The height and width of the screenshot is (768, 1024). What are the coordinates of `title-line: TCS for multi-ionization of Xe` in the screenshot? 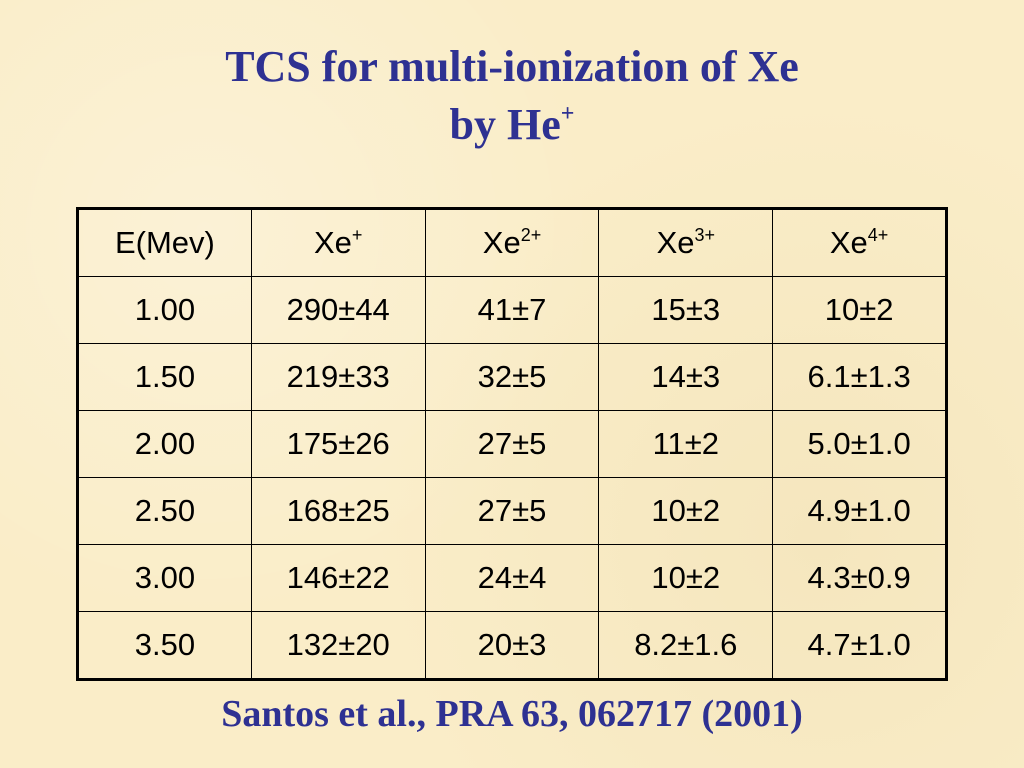 It's located at (512, 66).